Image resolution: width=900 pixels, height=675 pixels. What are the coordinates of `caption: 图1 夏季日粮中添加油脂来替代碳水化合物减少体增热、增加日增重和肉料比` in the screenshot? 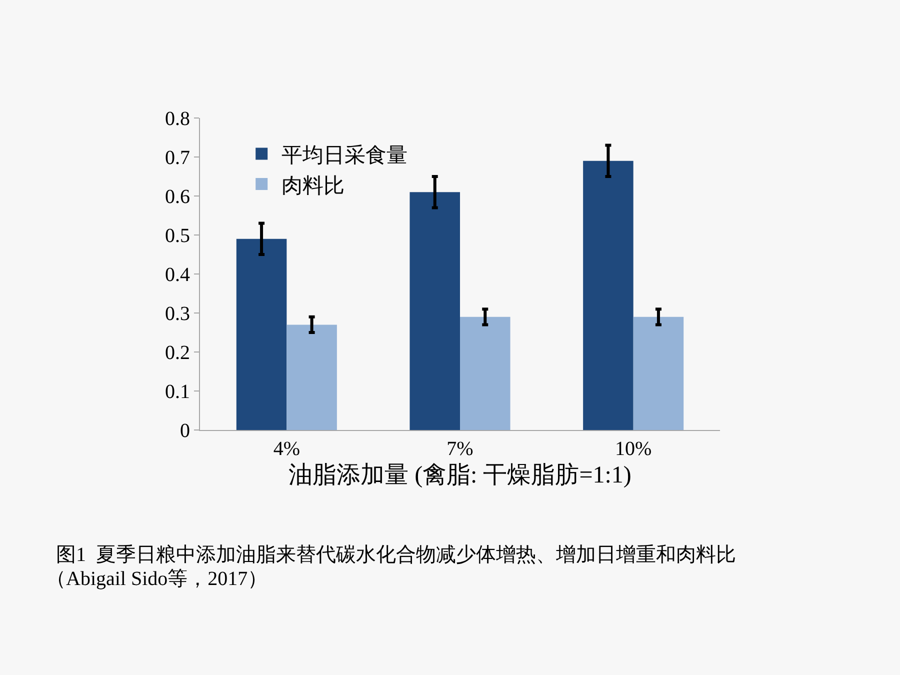 It's located at (396, 555).